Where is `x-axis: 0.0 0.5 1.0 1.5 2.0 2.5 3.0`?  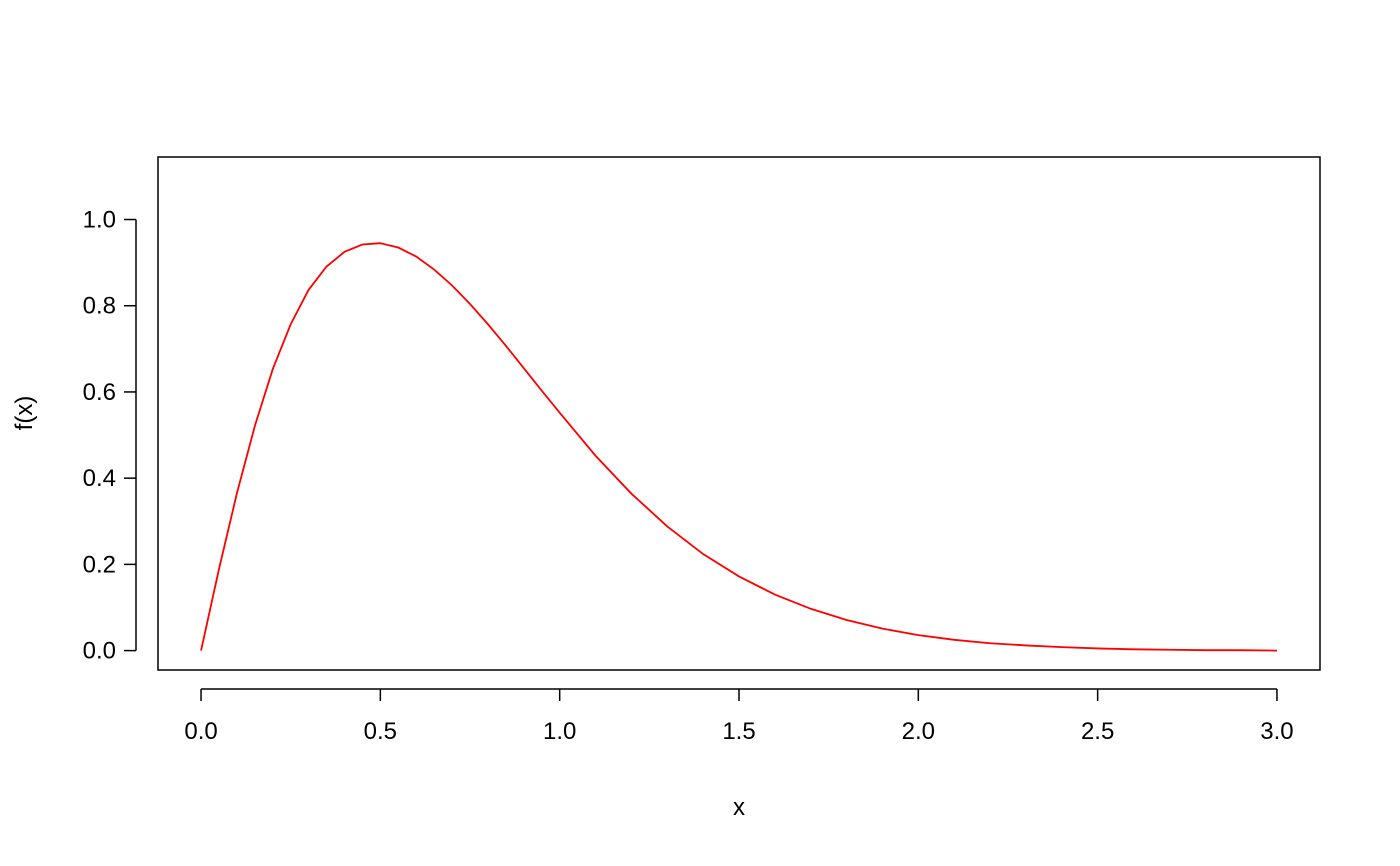
x-axis: 0.0 0.5 1.0 1.5 2.0 2.5 3.0 is located at coordinates (739, 716).